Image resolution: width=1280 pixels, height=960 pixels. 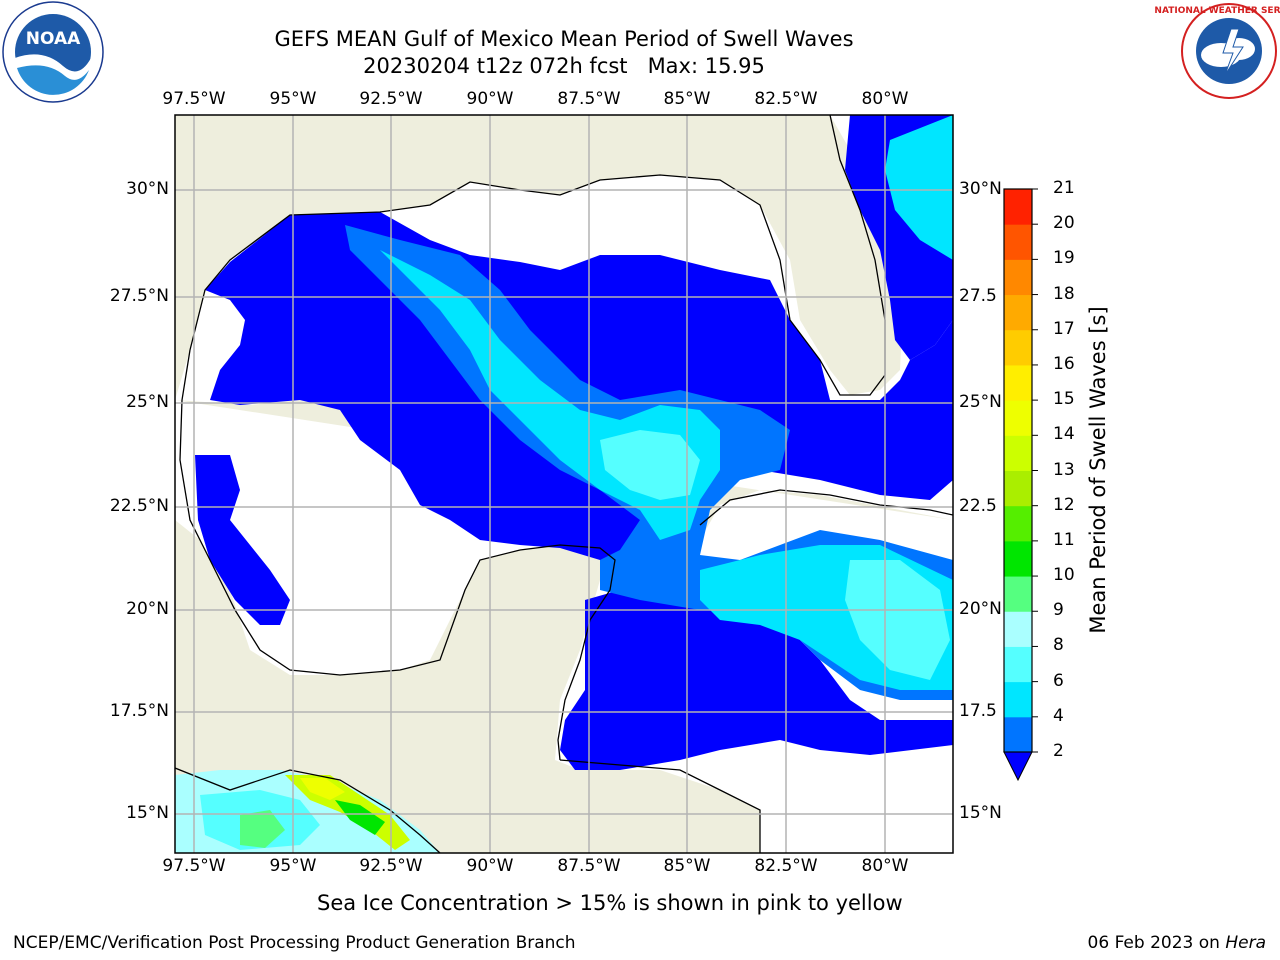 I want to click on swell-2-4s-west, so click(x=242, y=540).